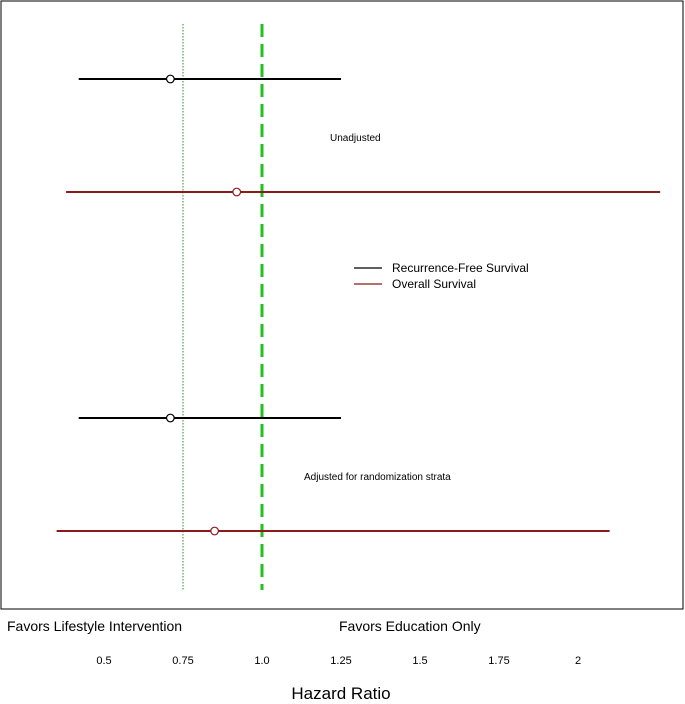 The width and height of the screenshot is (685, 704). I want to click on x-tick-label-1-5: 1.5, so click(419, 661).